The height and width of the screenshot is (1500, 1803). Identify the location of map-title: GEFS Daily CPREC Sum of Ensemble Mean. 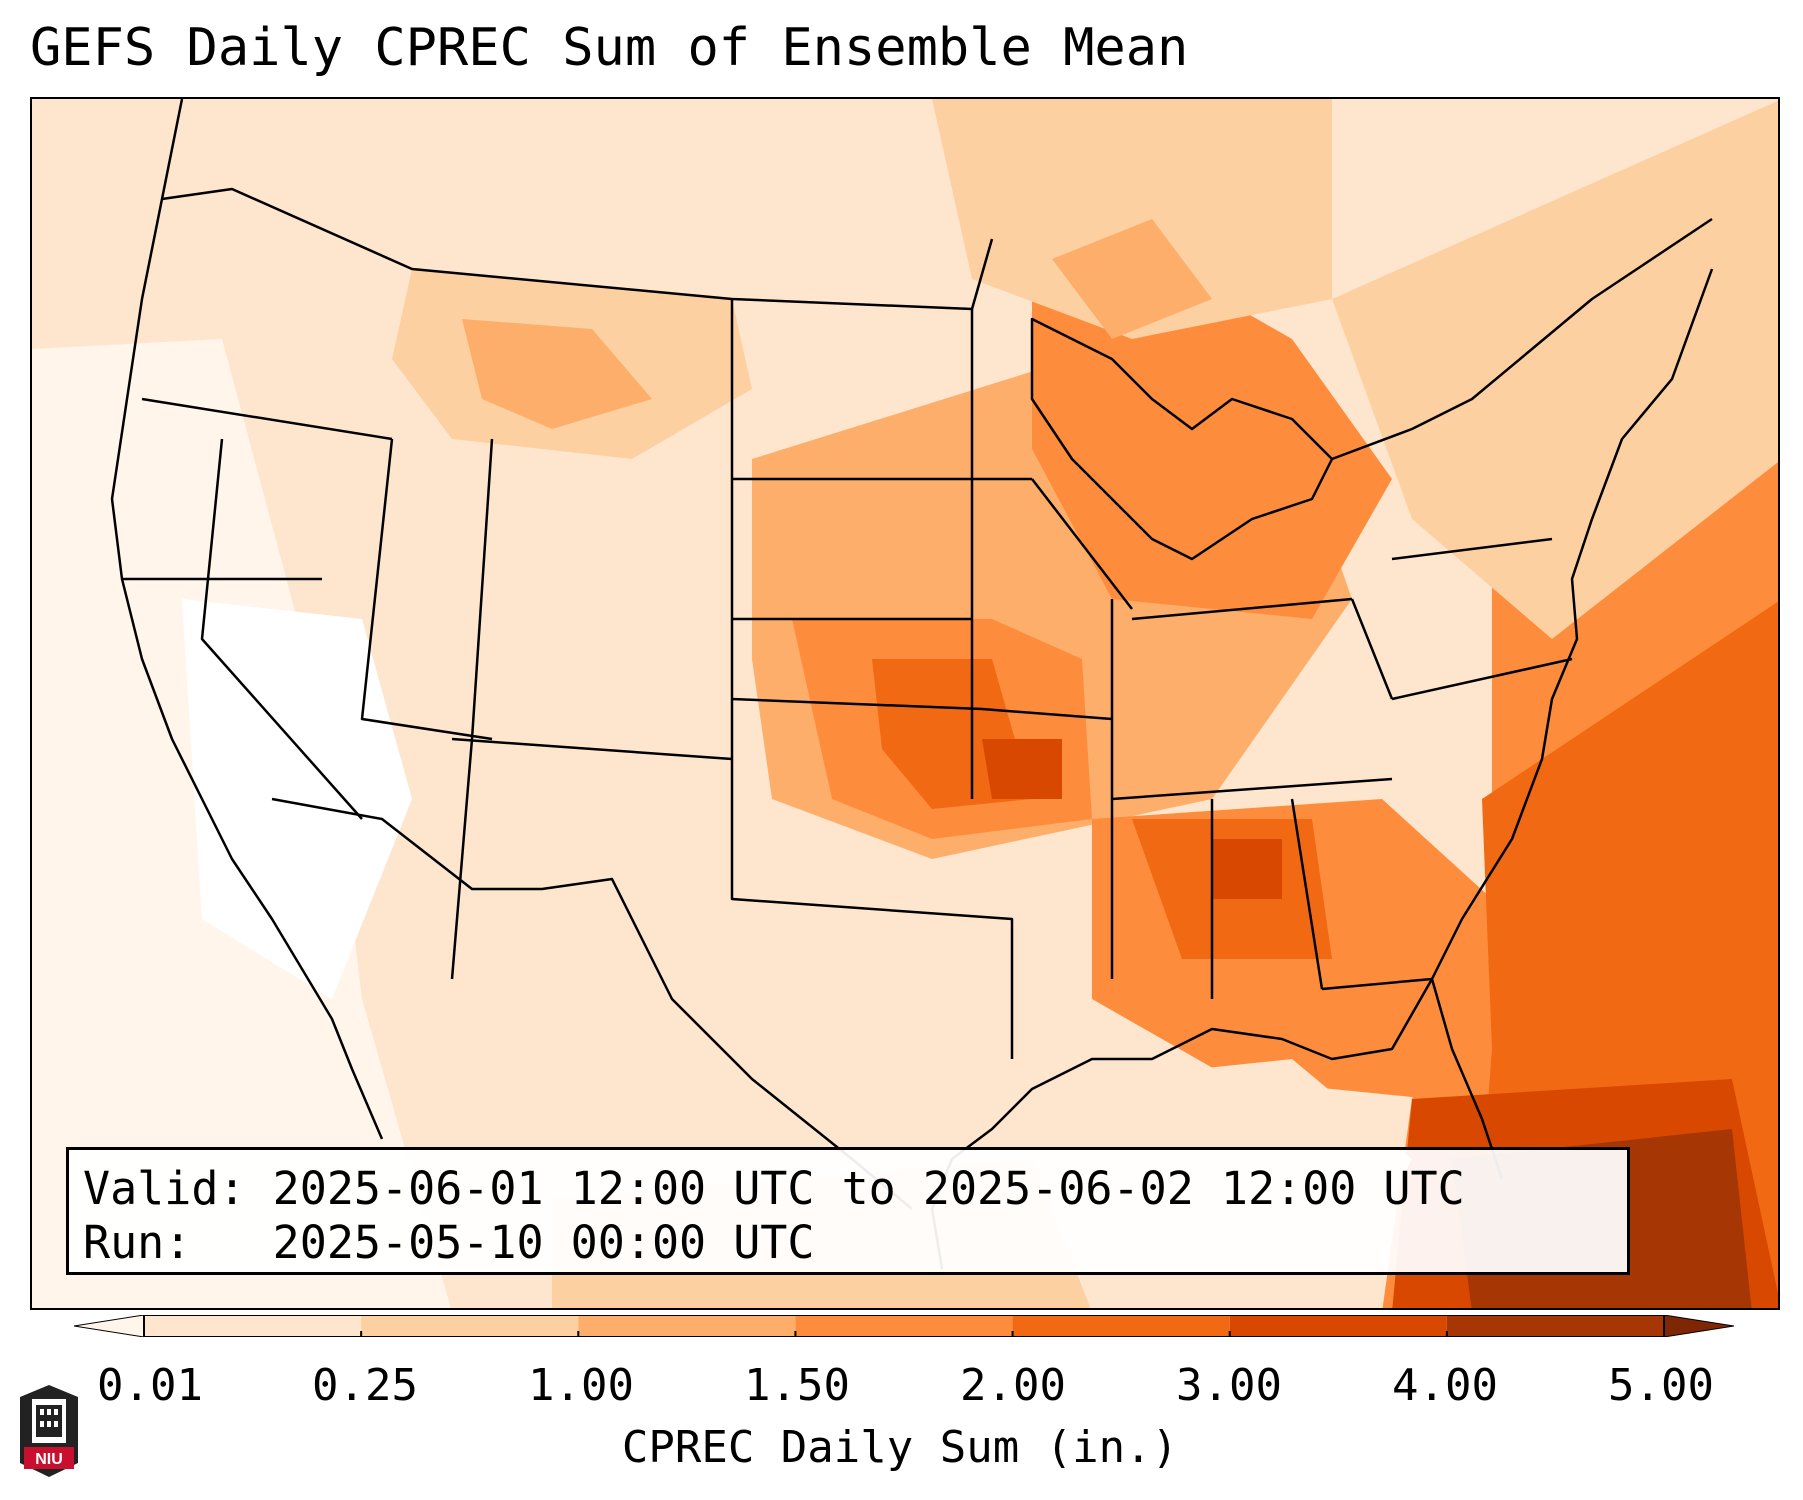
(609, 48).